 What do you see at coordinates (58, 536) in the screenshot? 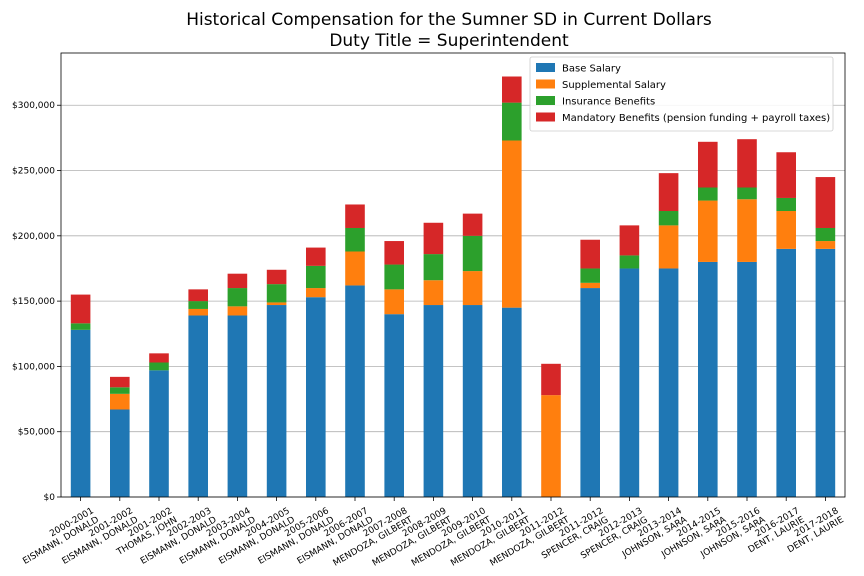
I see `x-tick-label: 2000-2001EISMANN, DONALD` at bounding box center [58, 536].